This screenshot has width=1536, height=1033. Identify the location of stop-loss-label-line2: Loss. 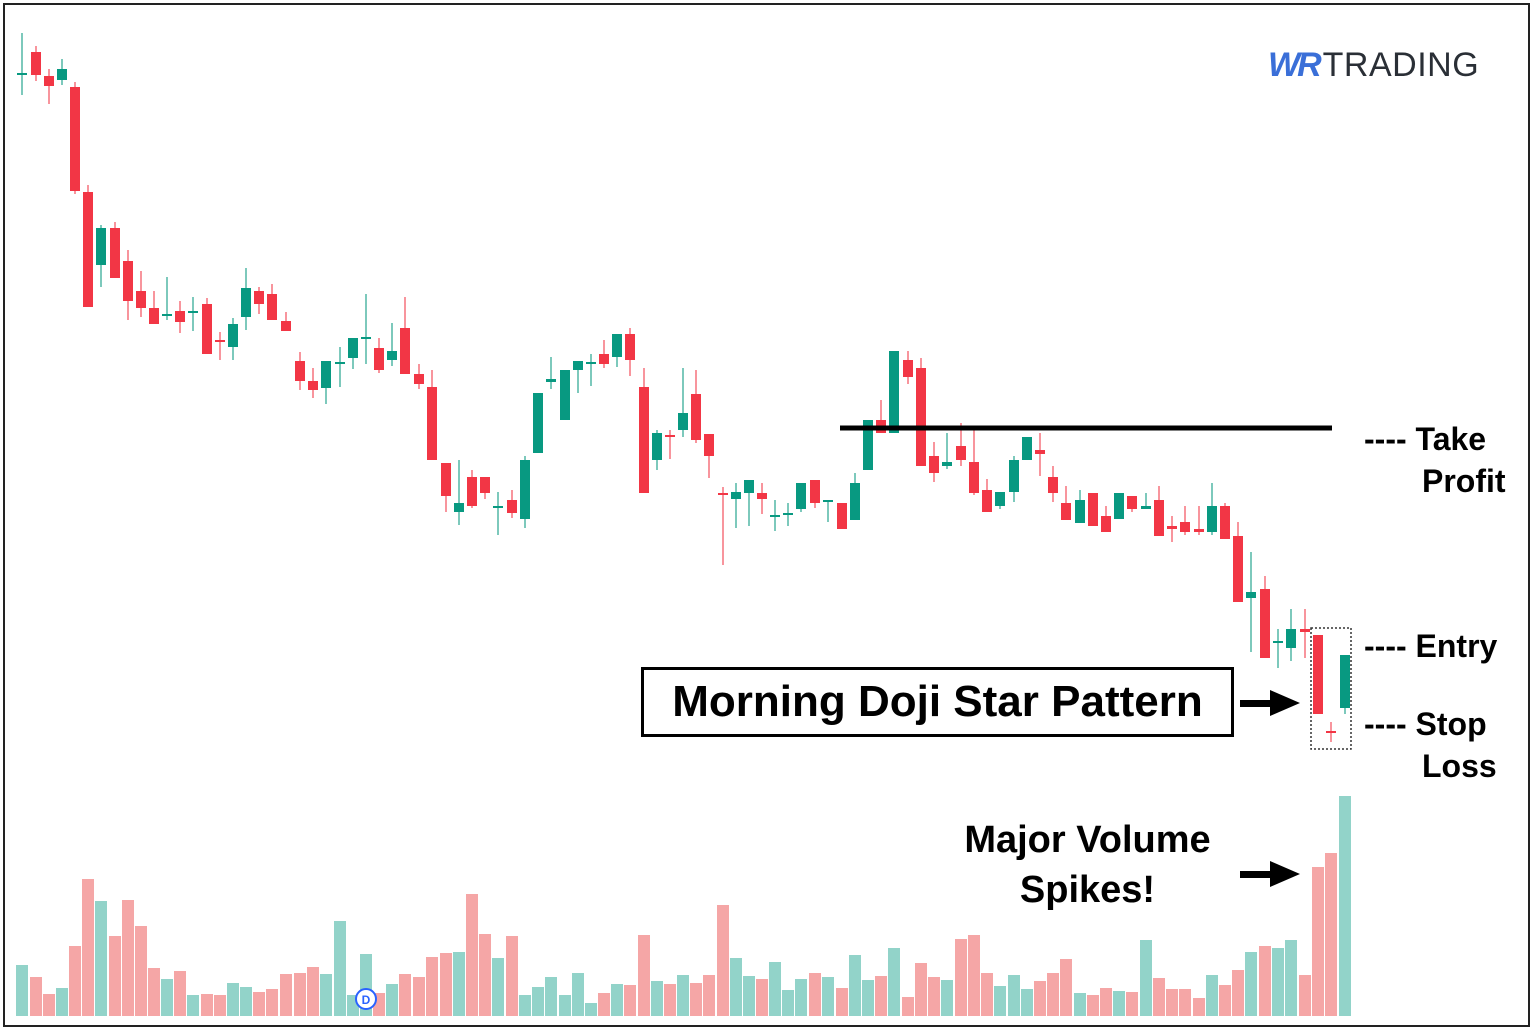
(1459, 766).